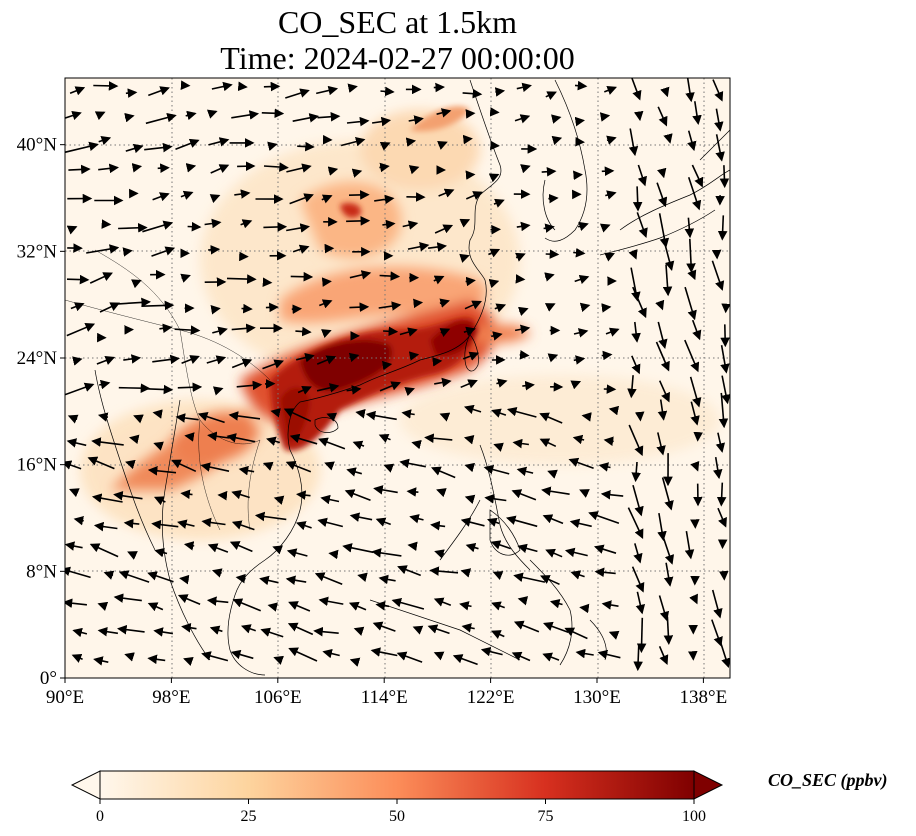  Describe the element at coordinates (278, 697) in the screenshot. I see `x-tick-label: 106°E` at that location.